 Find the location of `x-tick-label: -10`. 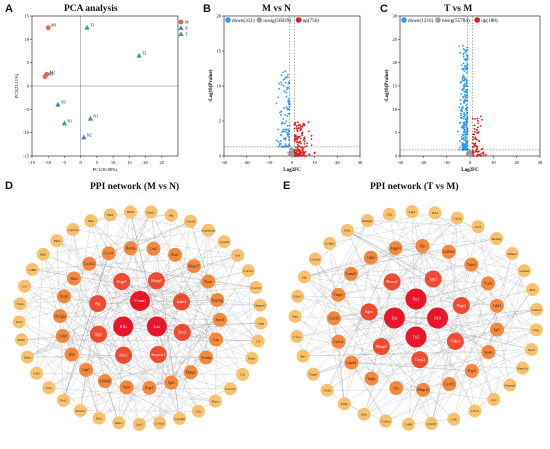

x-tick-label: -10 is located at coordinates (269, 162).